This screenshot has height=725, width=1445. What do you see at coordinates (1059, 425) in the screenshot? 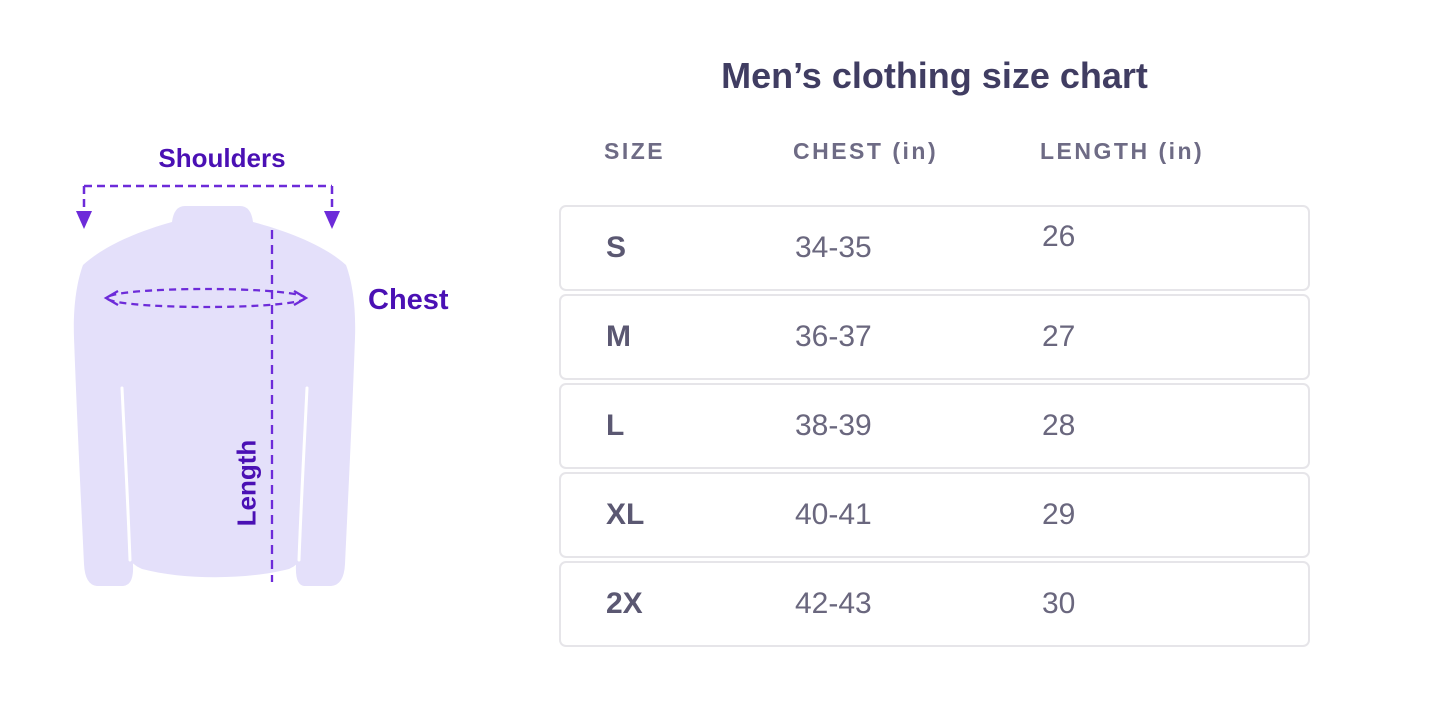
I see `length-cell: 28` at bounding box center [1059, 425].